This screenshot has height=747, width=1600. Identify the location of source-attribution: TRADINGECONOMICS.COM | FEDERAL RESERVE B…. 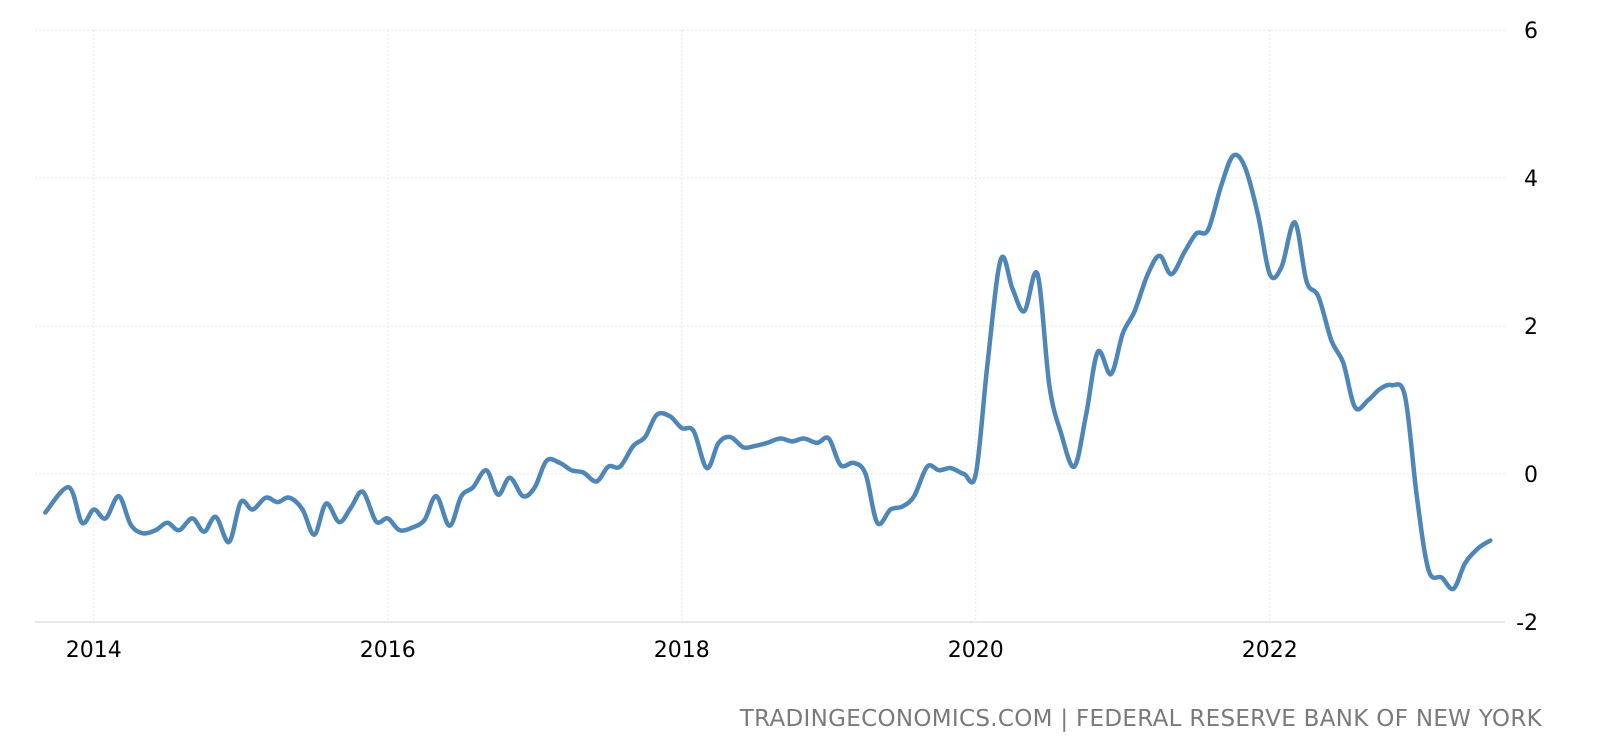
(1141, 719).